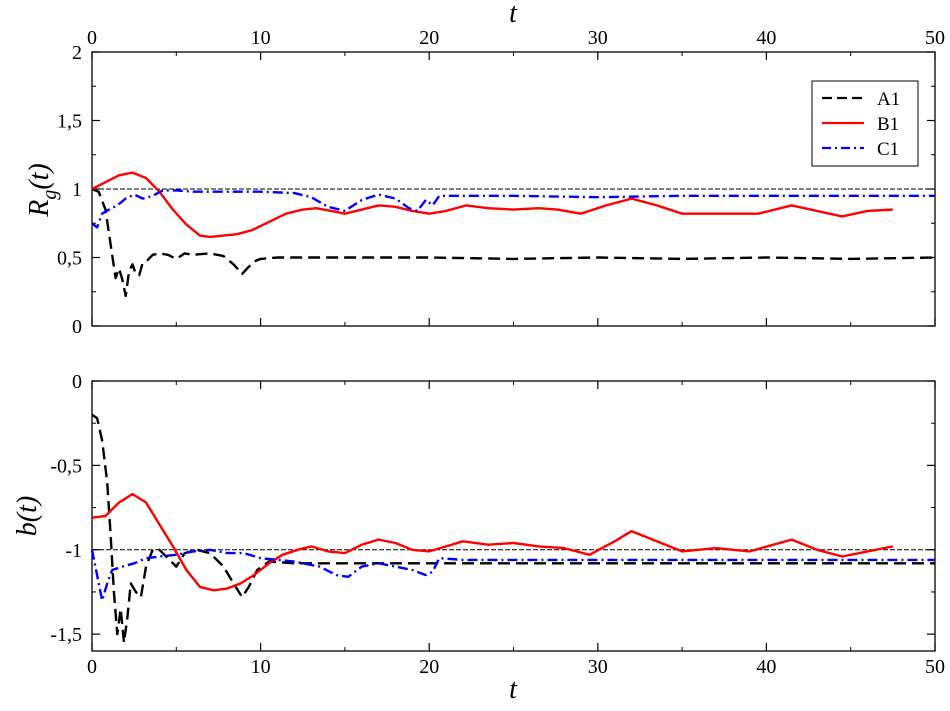  What do you see at coordinates (766, 38) in the screenshot?
I see `top-x-tick-label: 40` at bounding box center [766, 38].